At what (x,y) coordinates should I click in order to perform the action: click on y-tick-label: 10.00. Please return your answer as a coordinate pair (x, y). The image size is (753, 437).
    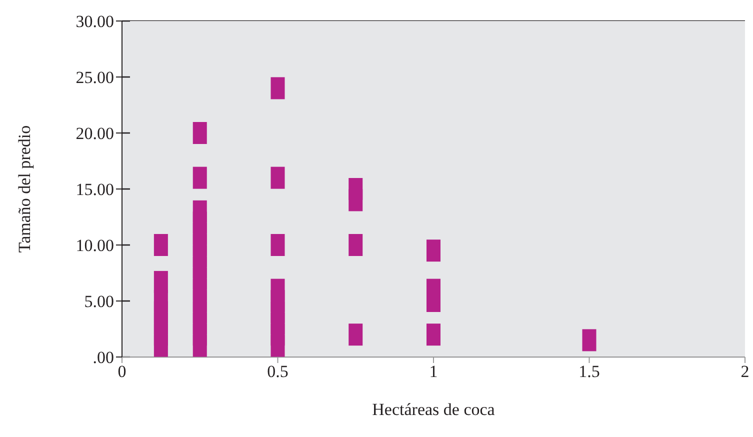
    Looking at the image, I should click on (95, 246).